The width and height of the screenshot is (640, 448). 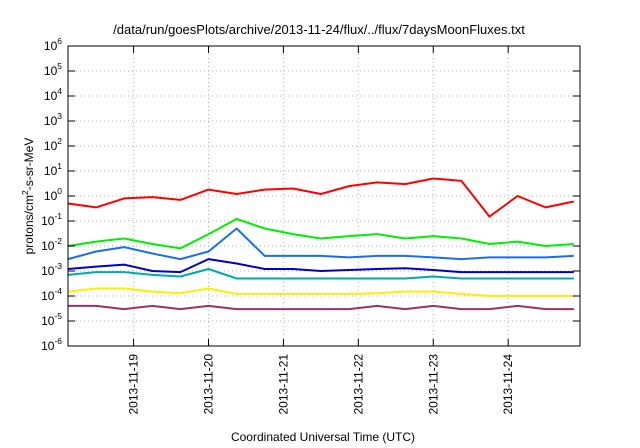 I want to click on y-tick-label: 10⁴, so click(x=53, y=94).